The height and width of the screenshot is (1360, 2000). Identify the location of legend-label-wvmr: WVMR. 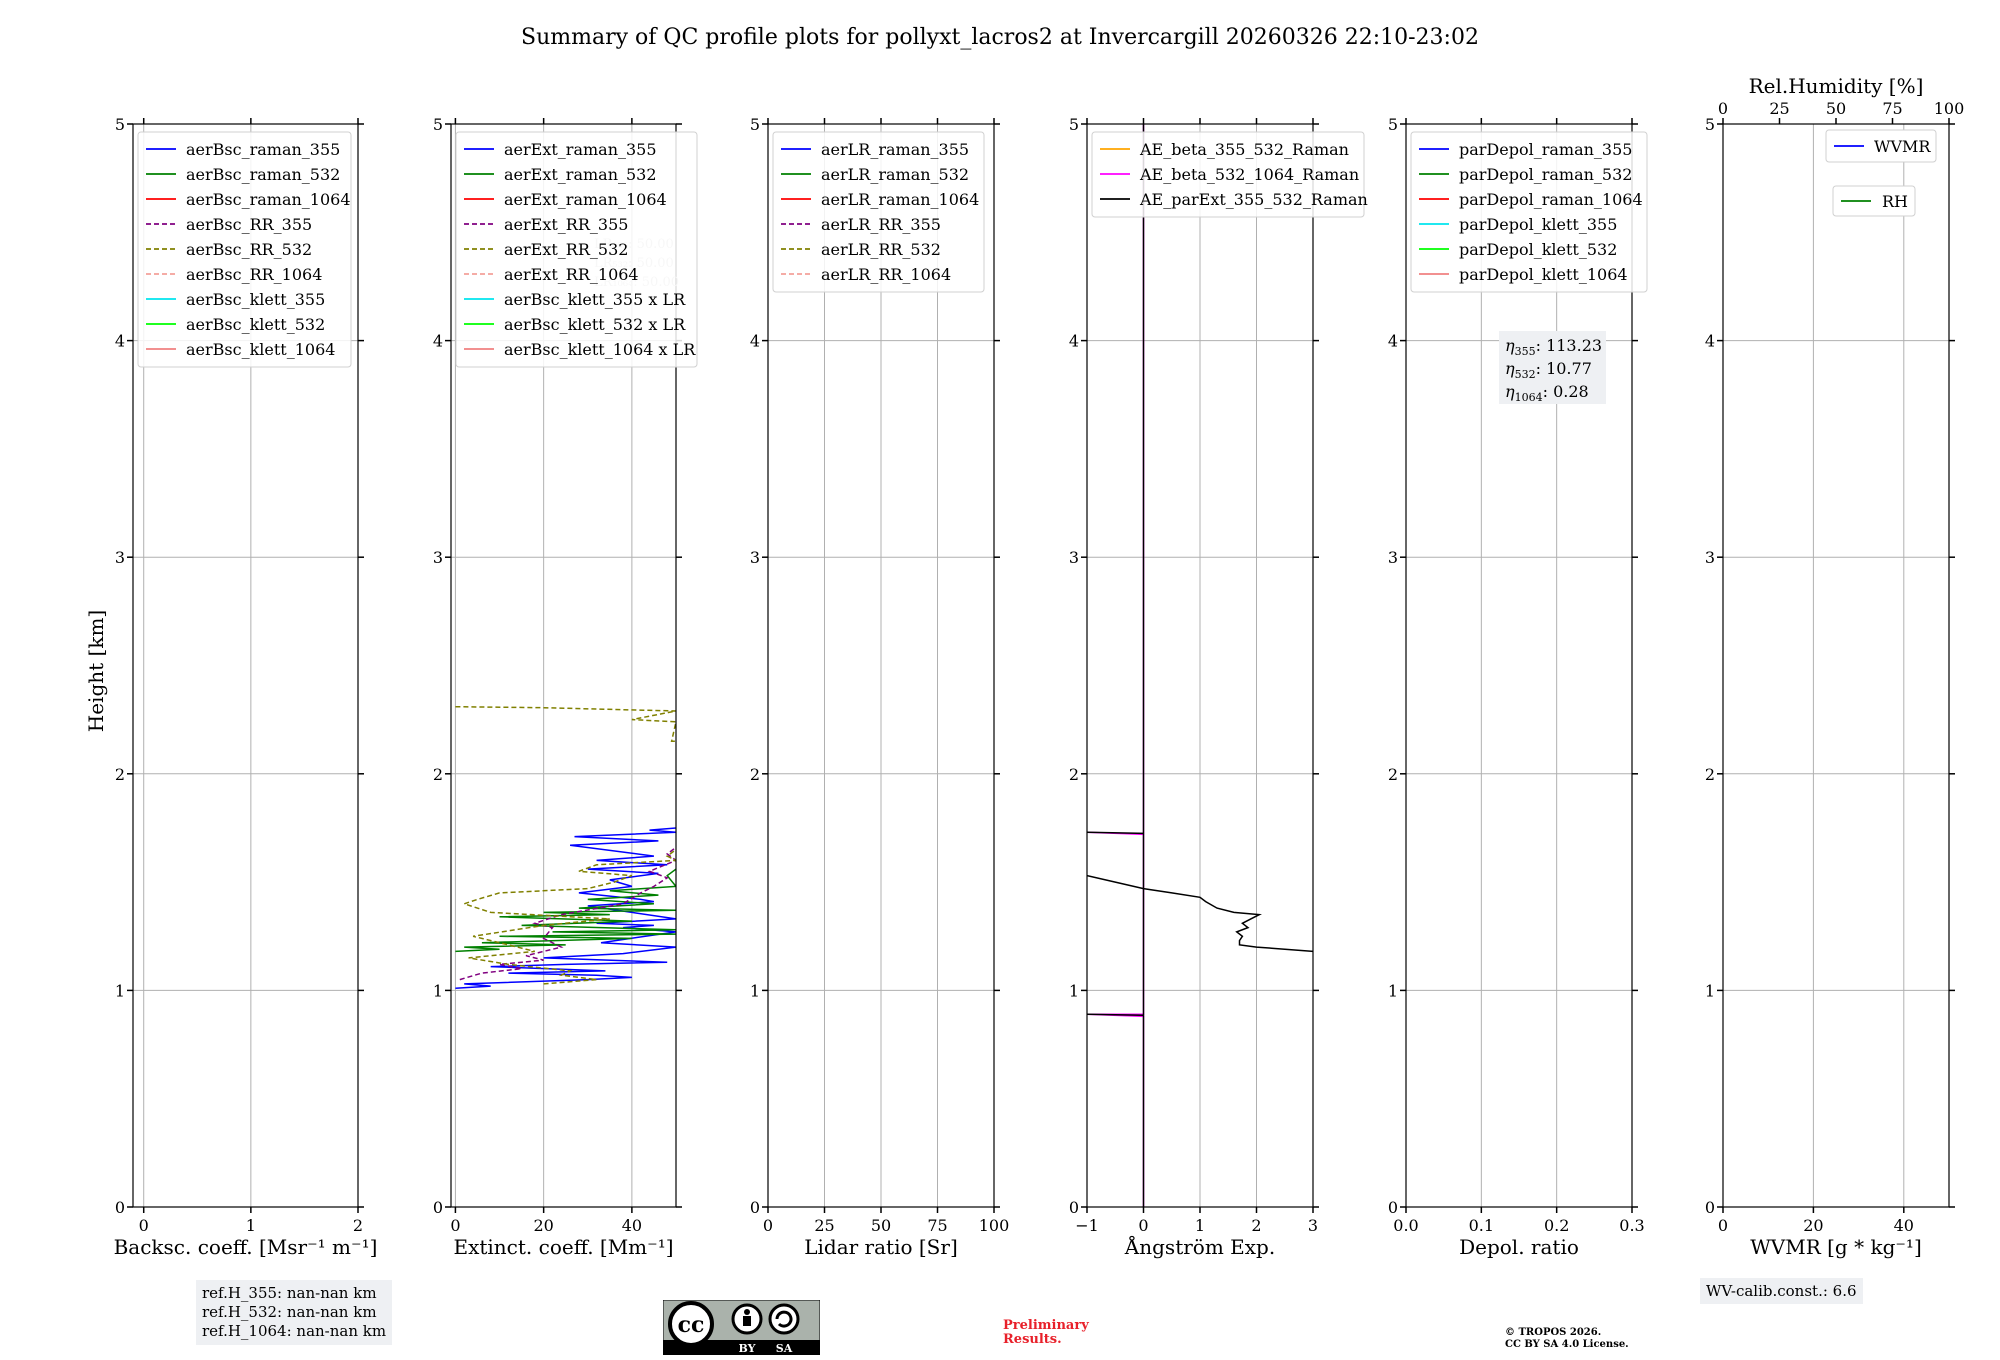
(1902, 146).